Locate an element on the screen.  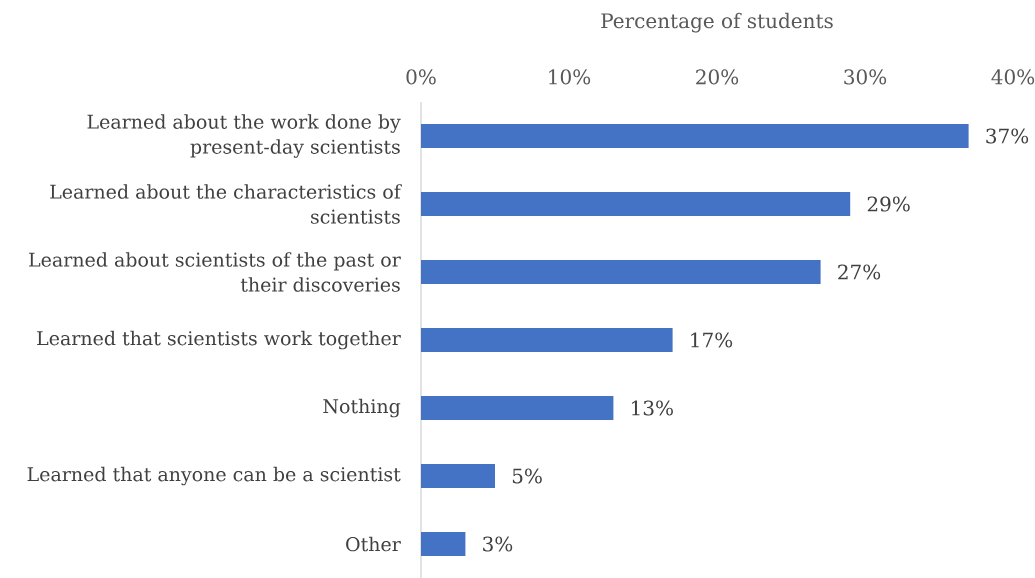
data-label: 37% is located at coordinates (1007, 136).